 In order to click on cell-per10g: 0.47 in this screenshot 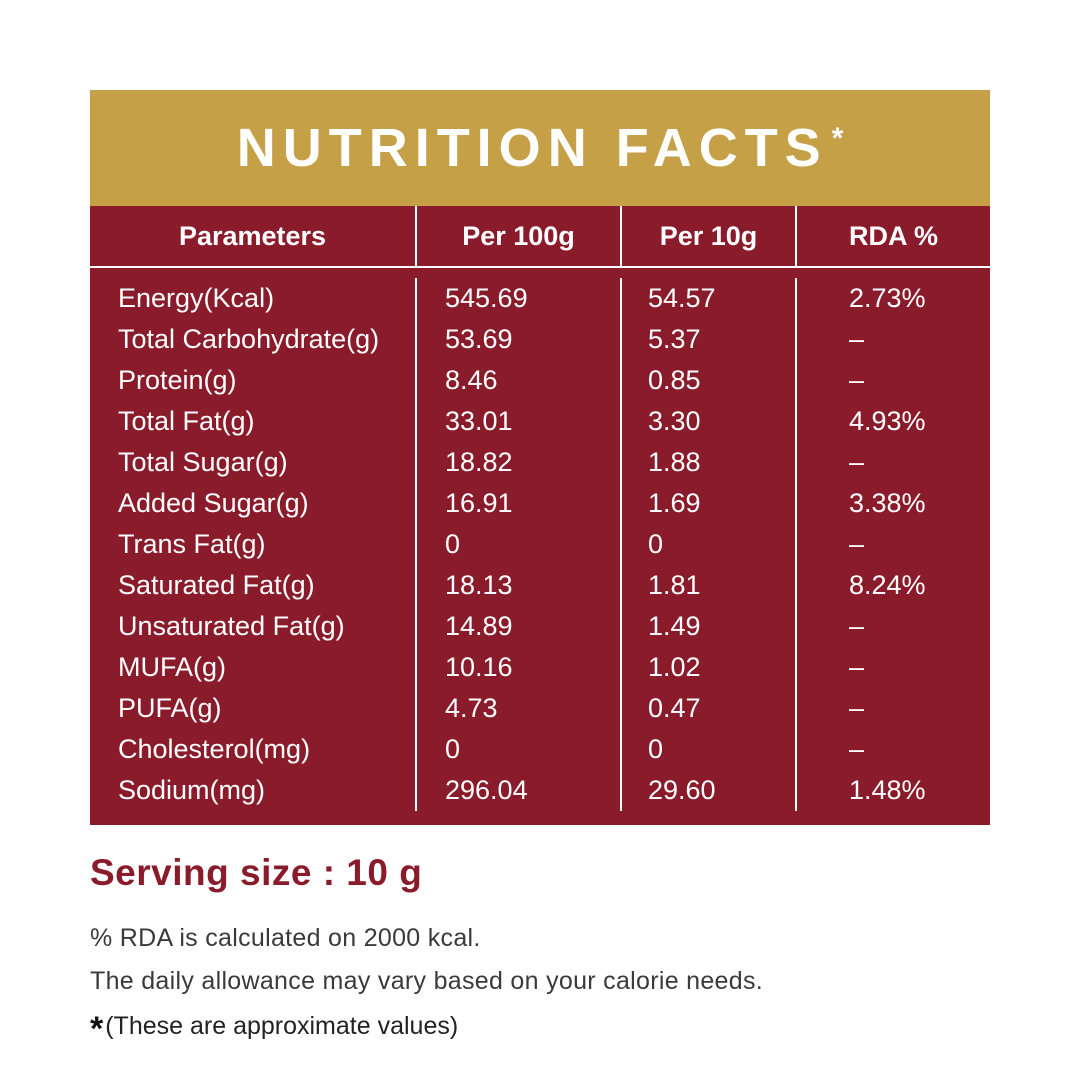, I will do `click(707, 708)`.